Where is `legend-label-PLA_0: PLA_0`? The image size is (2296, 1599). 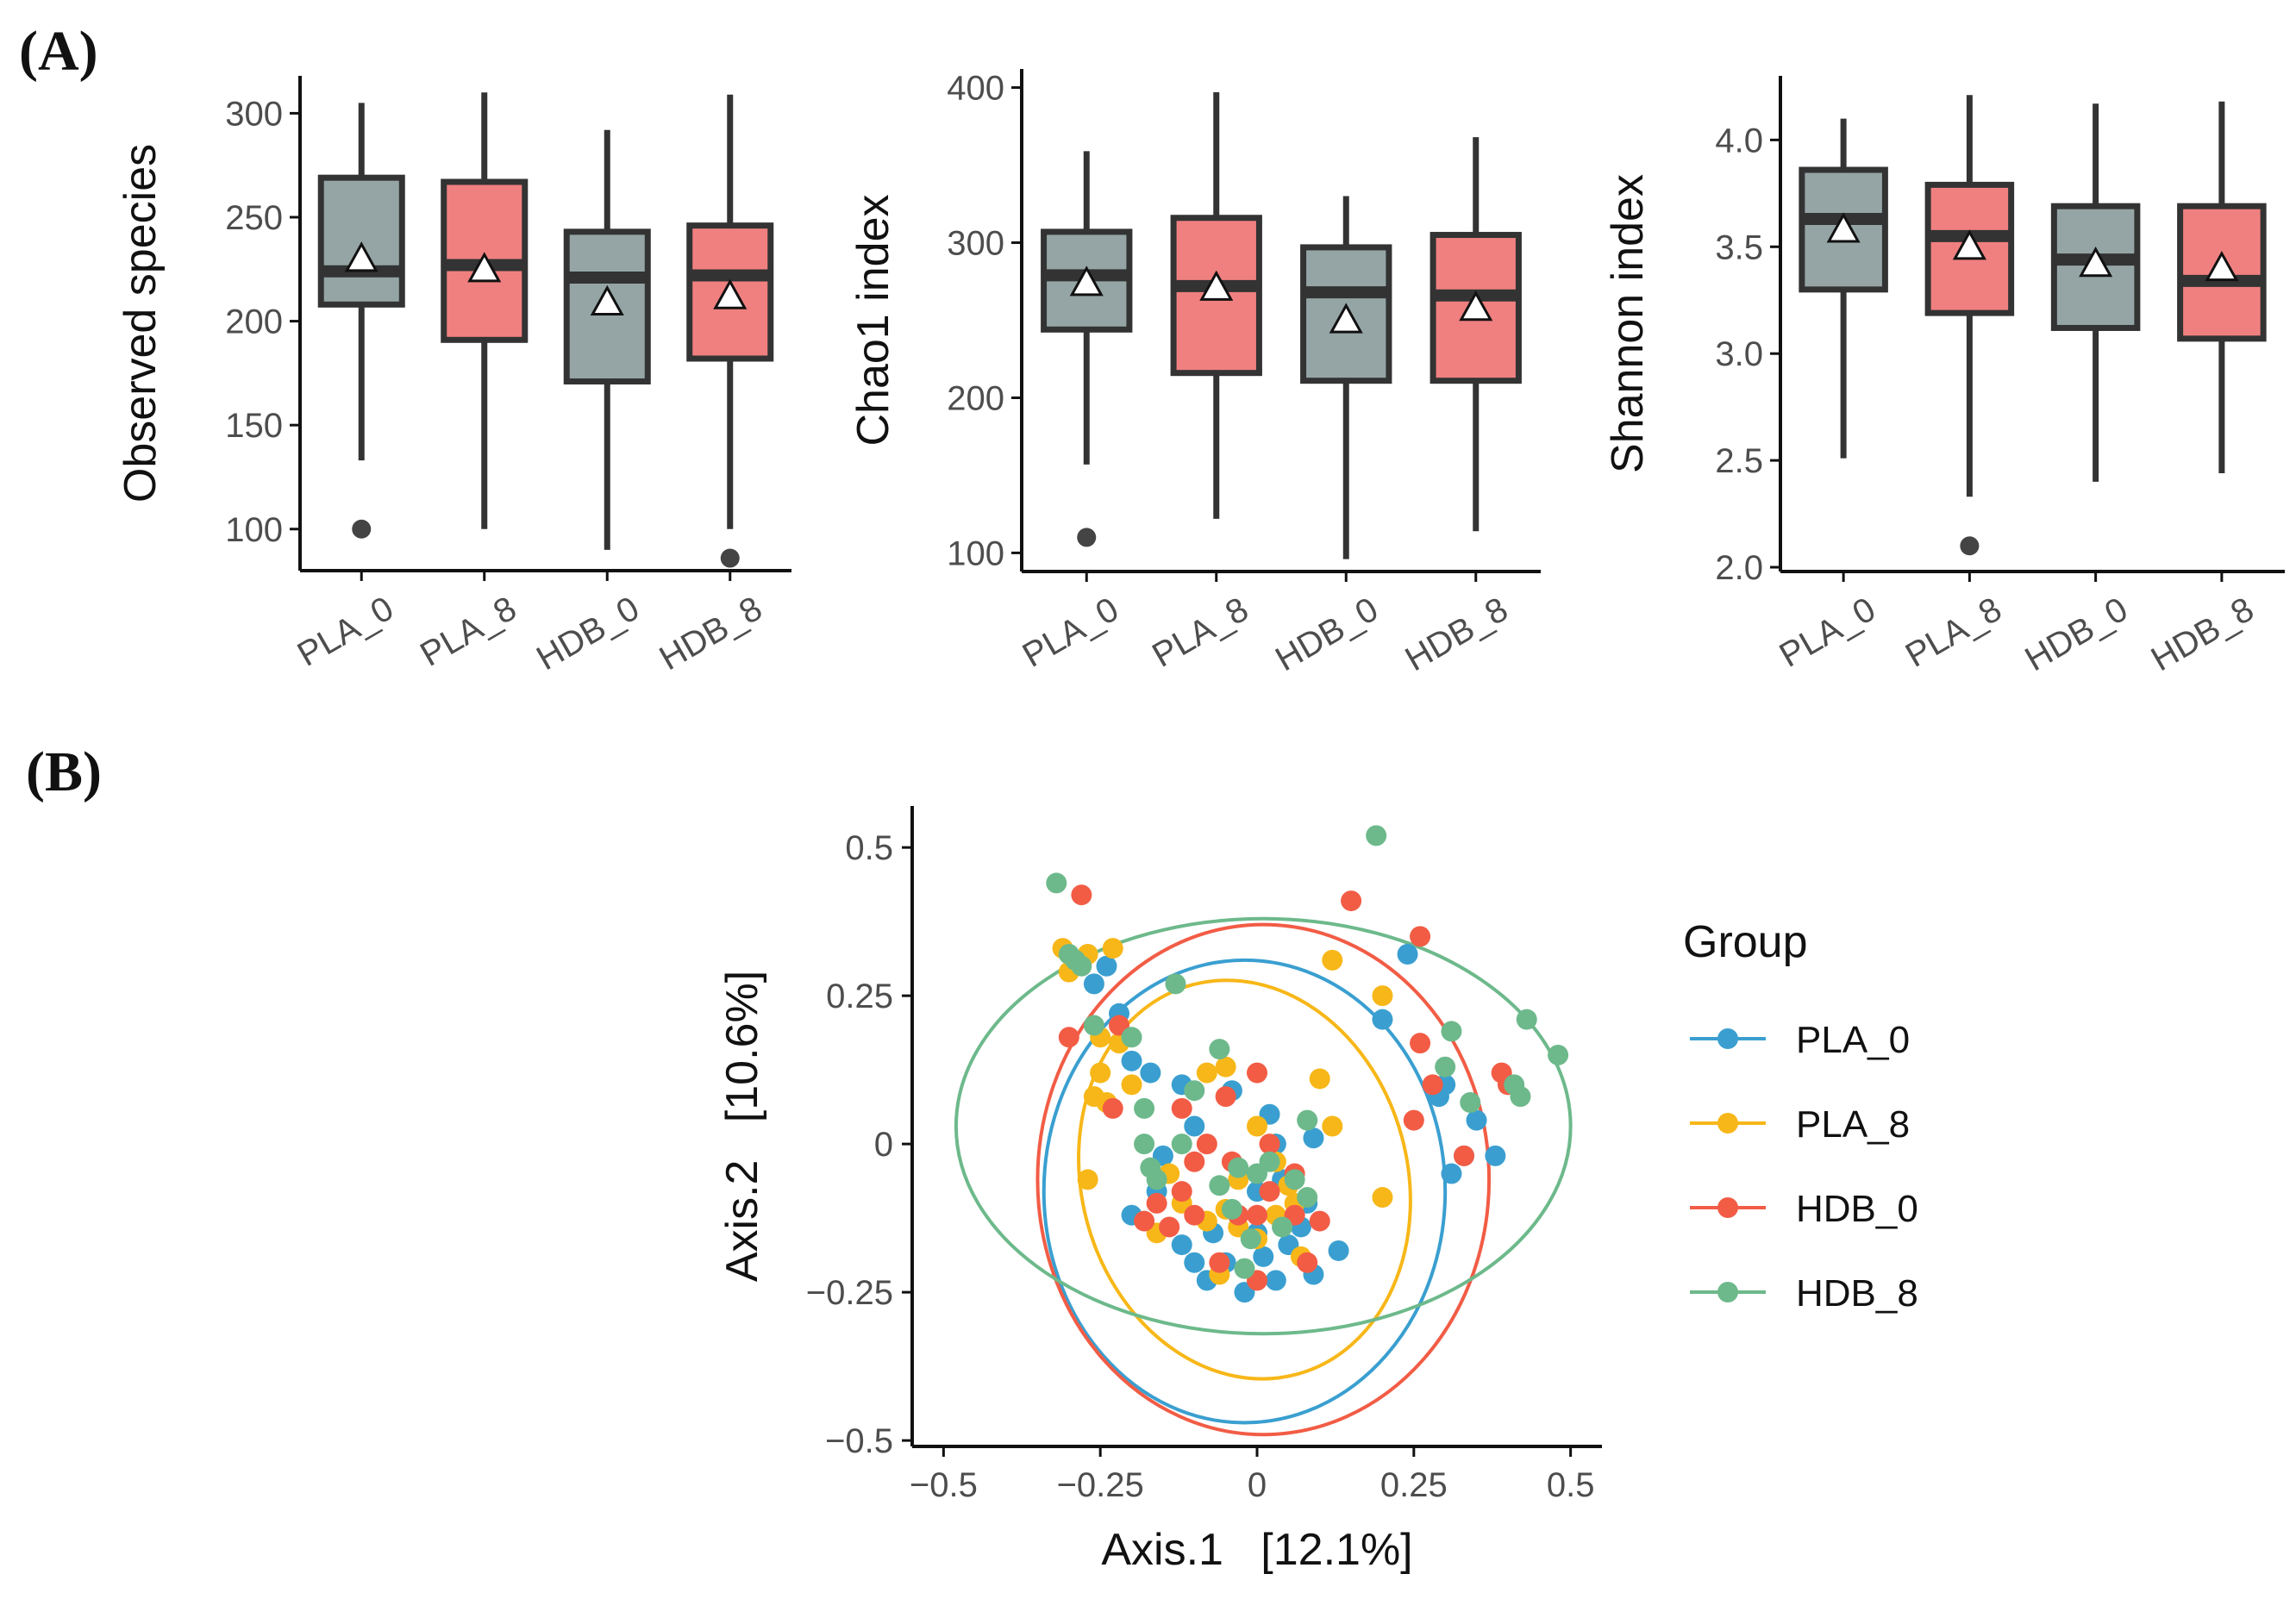
legend-label-PLA_0: PLA_0 is located at coordinates (1853, 1040).